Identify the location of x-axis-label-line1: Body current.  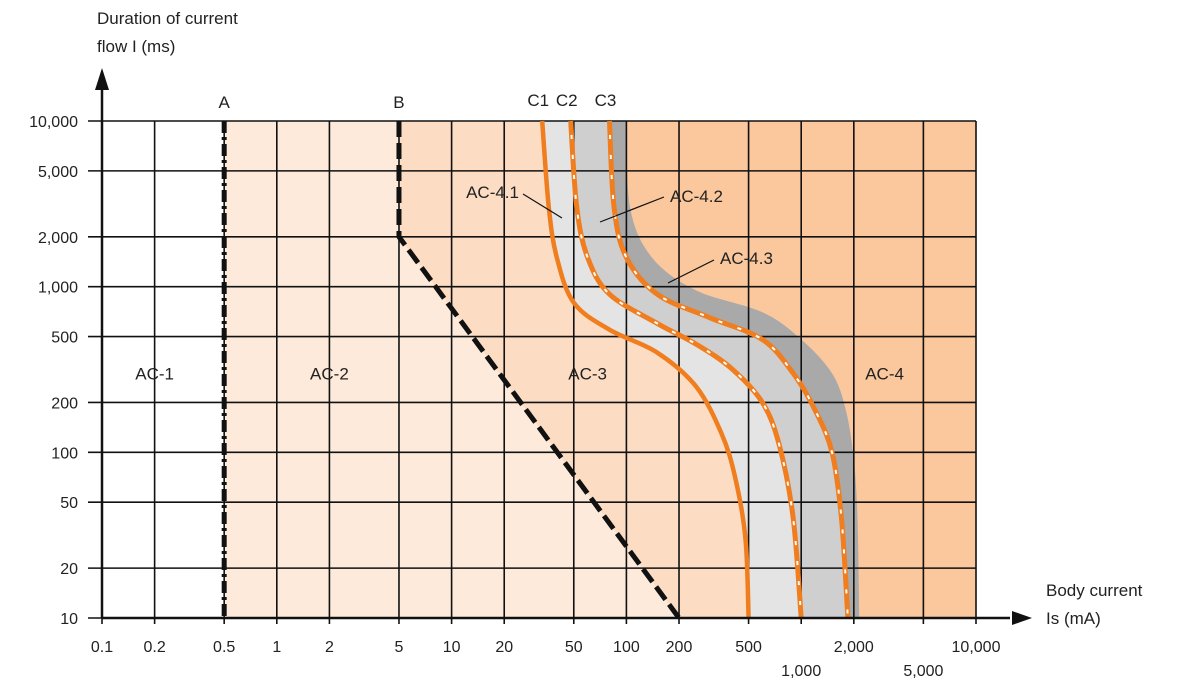
(1094, 590).